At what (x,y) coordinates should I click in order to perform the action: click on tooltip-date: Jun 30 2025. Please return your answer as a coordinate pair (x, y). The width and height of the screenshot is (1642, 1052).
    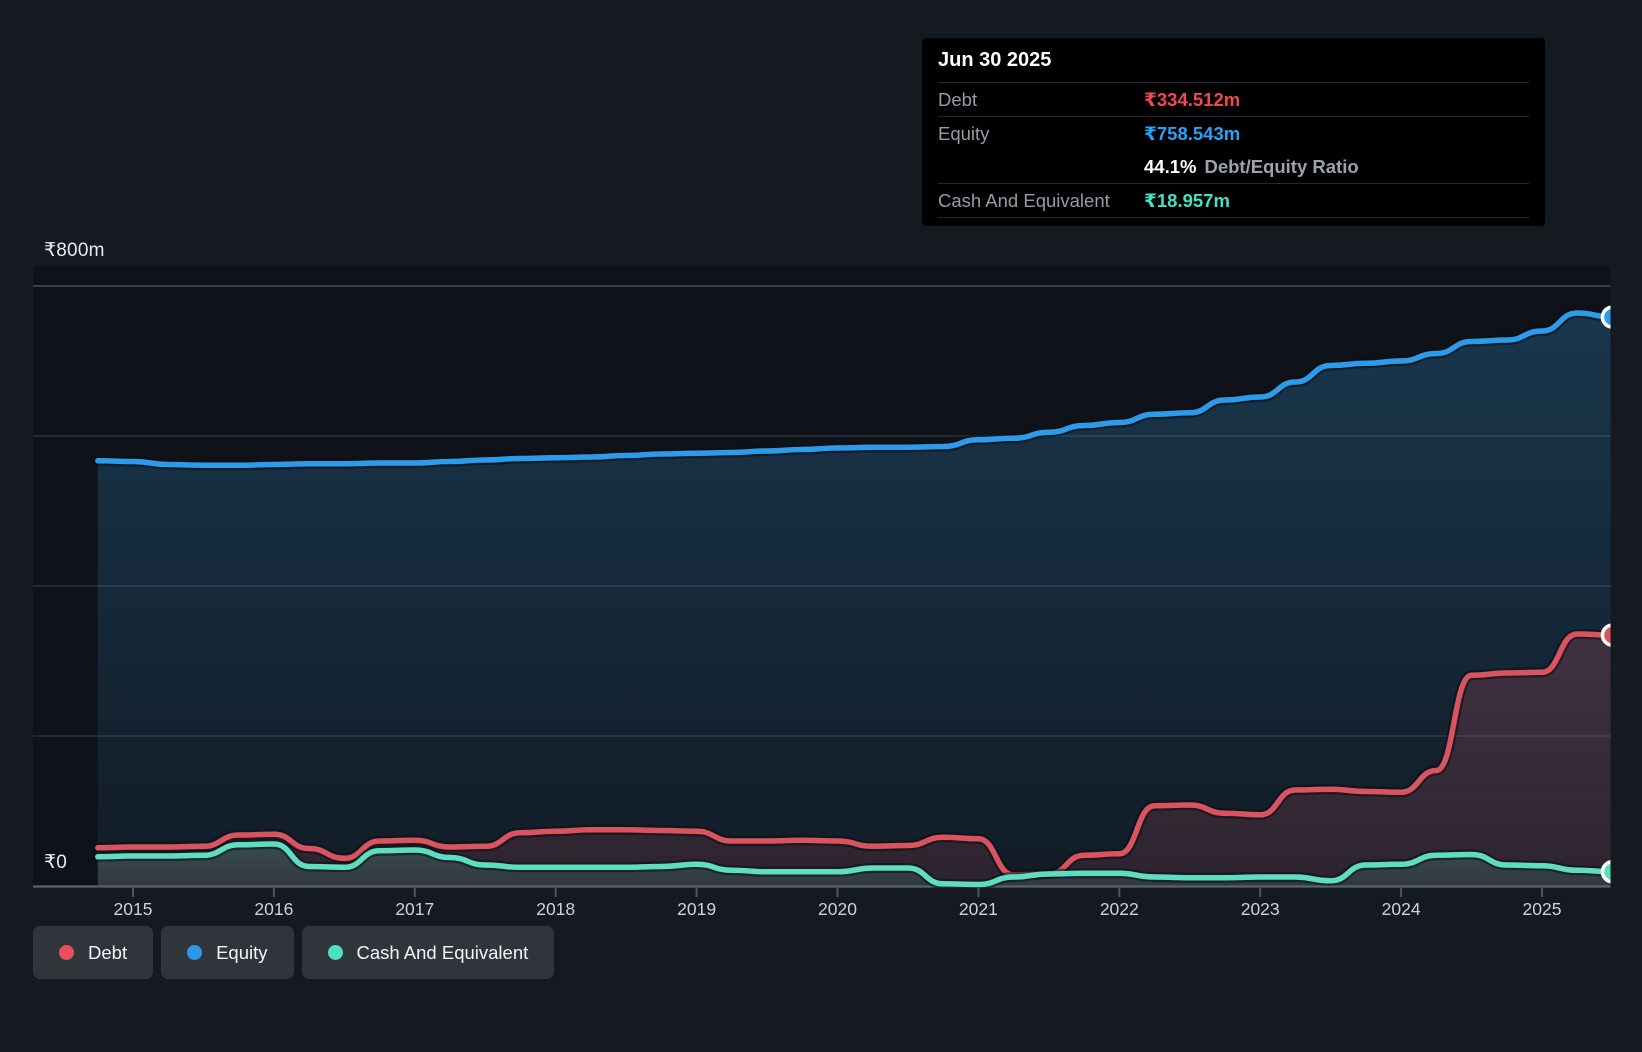
    Looking at the image, I should click on (1233, 60).